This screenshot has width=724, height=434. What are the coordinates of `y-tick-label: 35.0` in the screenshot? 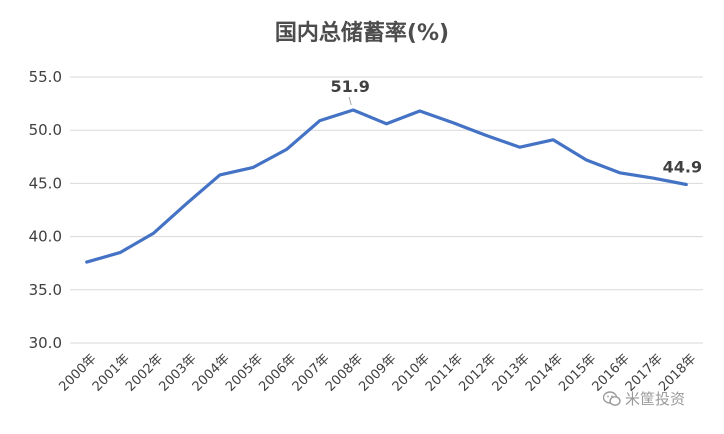 It's located at (45, 290).